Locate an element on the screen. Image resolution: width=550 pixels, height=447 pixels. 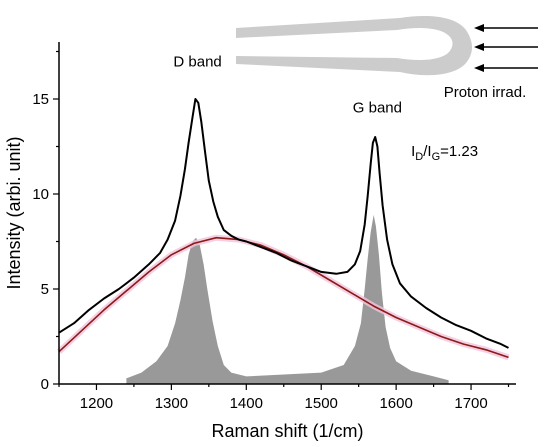
folded-fiber-shape is located at coordinates (354, 45).